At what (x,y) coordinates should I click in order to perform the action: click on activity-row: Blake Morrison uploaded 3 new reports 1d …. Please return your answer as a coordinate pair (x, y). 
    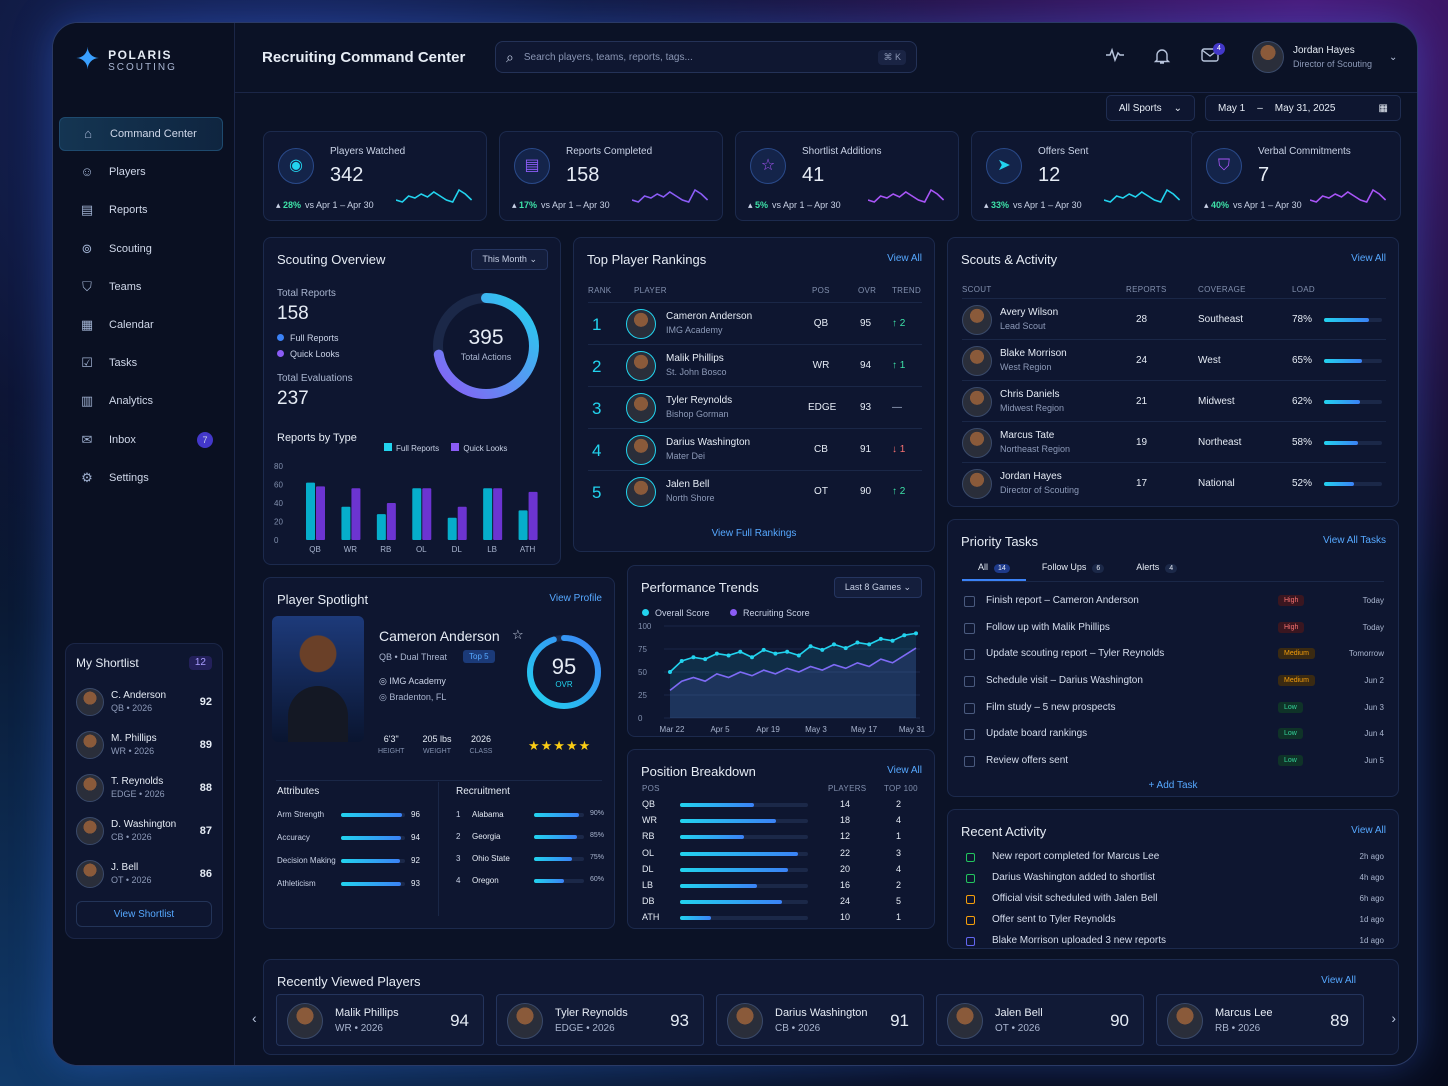
    Looking at the image, I should click on (1174, 944).